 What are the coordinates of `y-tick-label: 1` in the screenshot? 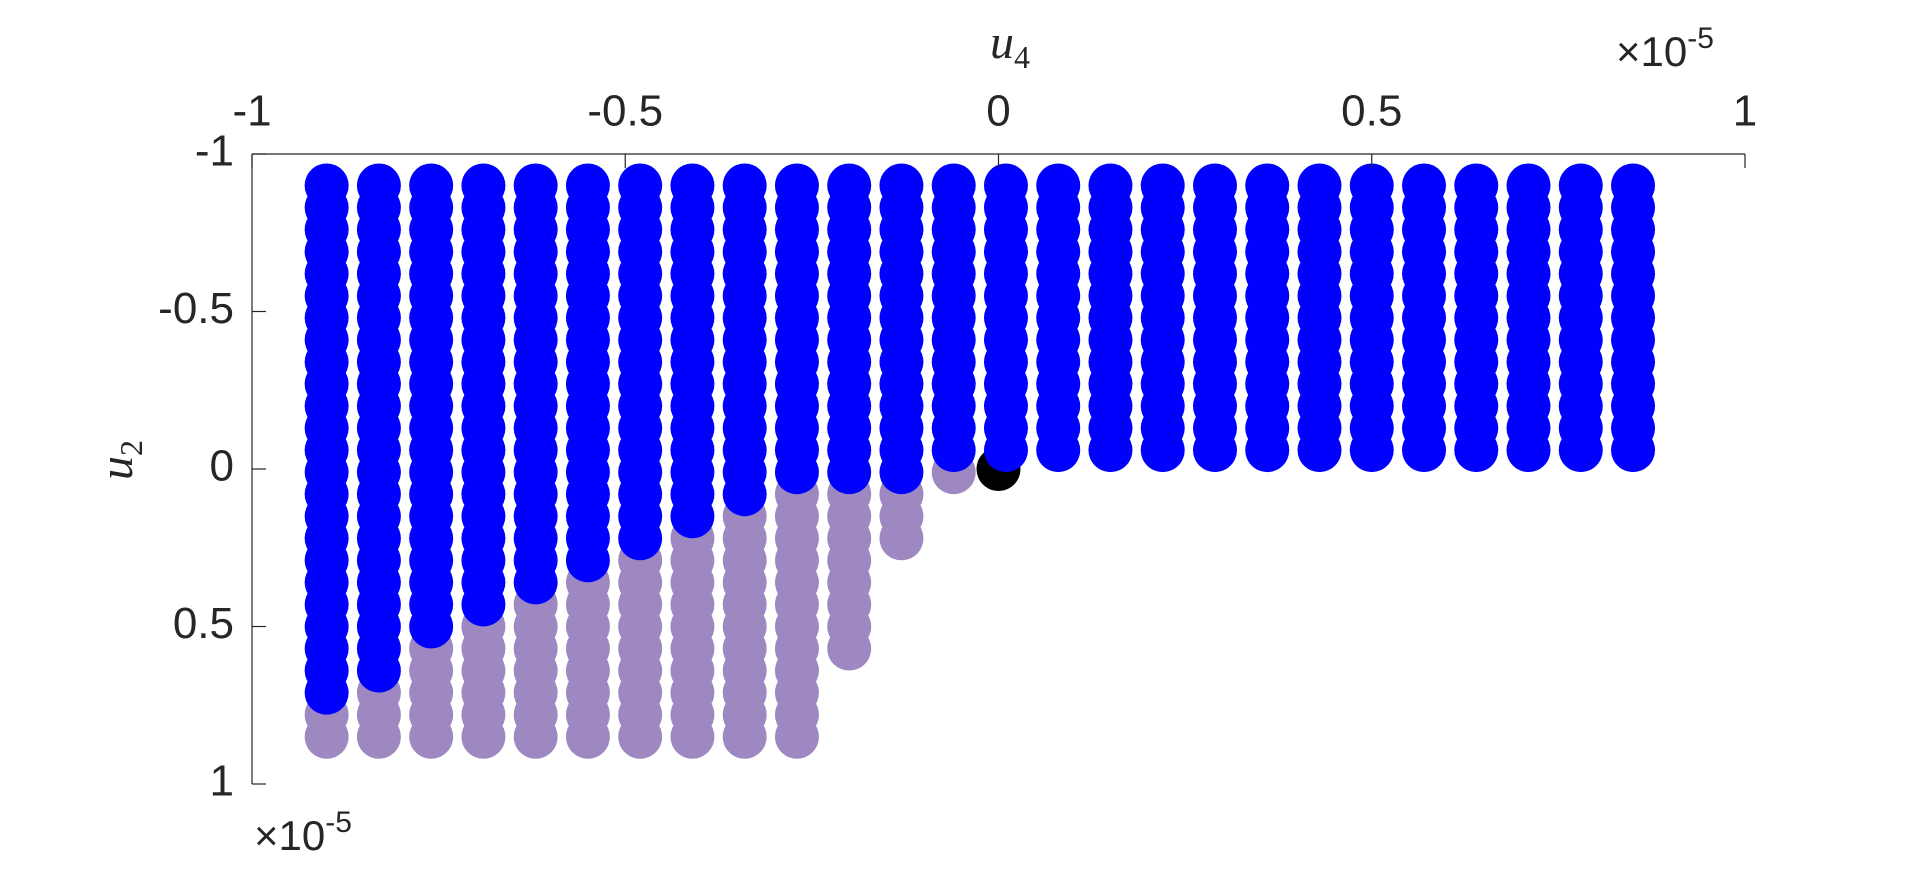 It's located at (222, 781).